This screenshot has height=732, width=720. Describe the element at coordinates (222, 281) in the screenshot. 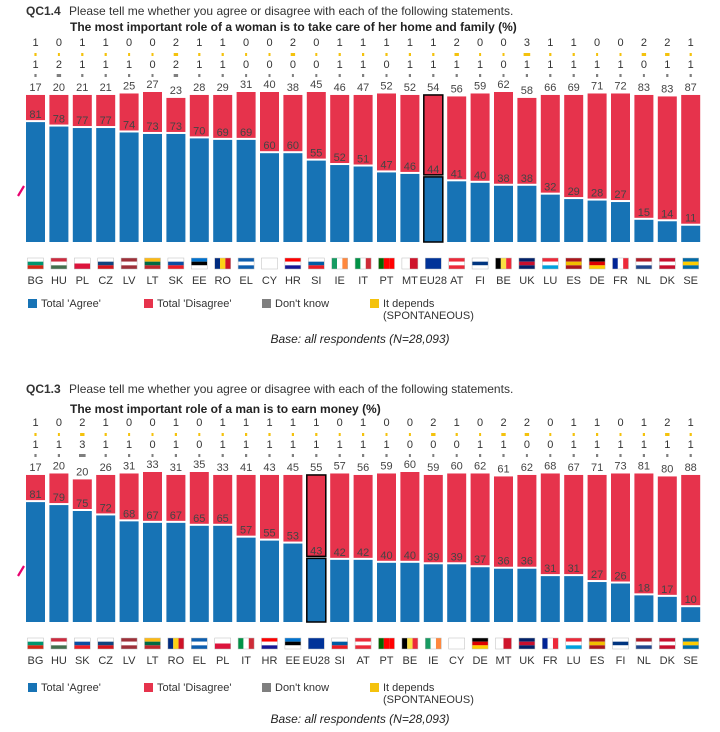

I see `country-label: RO` at that location.